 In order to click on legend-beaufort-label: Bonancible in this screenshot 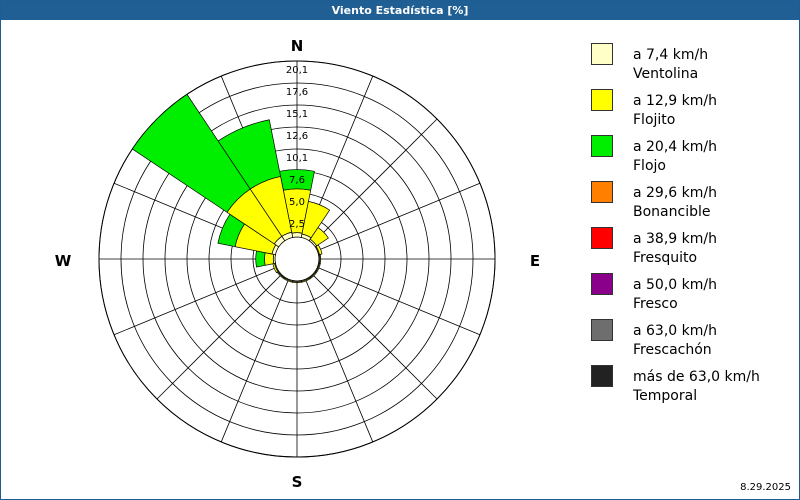, I will do `click(672, 212)`.